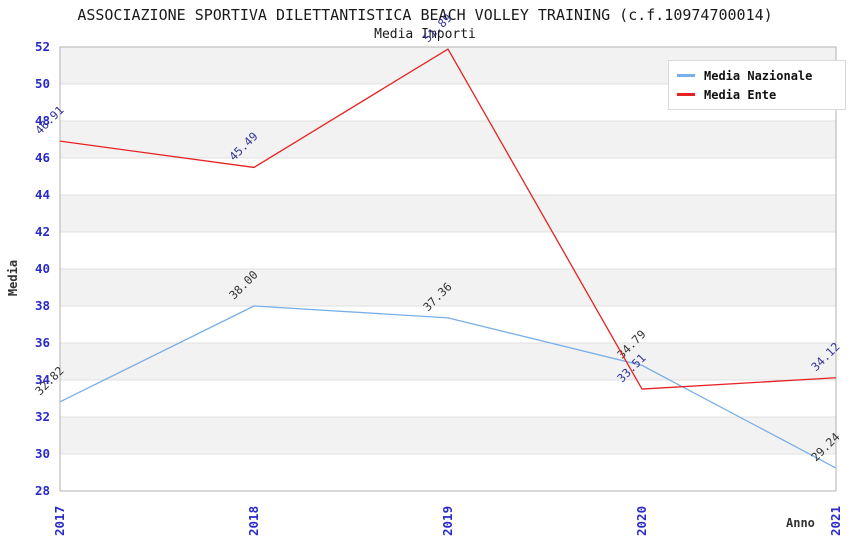  Describe the element at coordinates (447, 521) in the screenshot. I see `x-tick-label: 2019` at that location.